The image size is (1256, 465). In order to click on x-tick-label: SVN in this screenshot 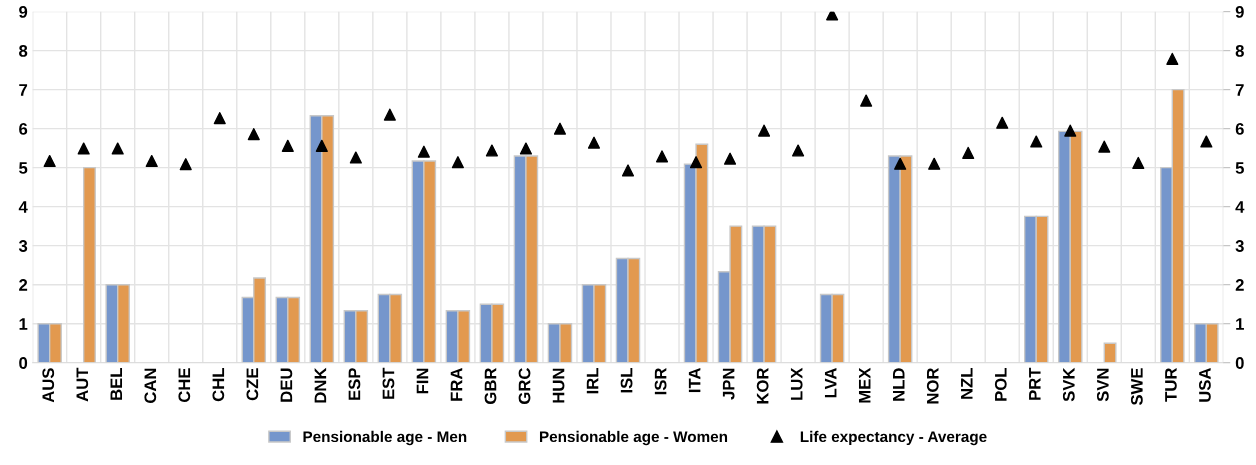, I will do `click(1102, 385)`.